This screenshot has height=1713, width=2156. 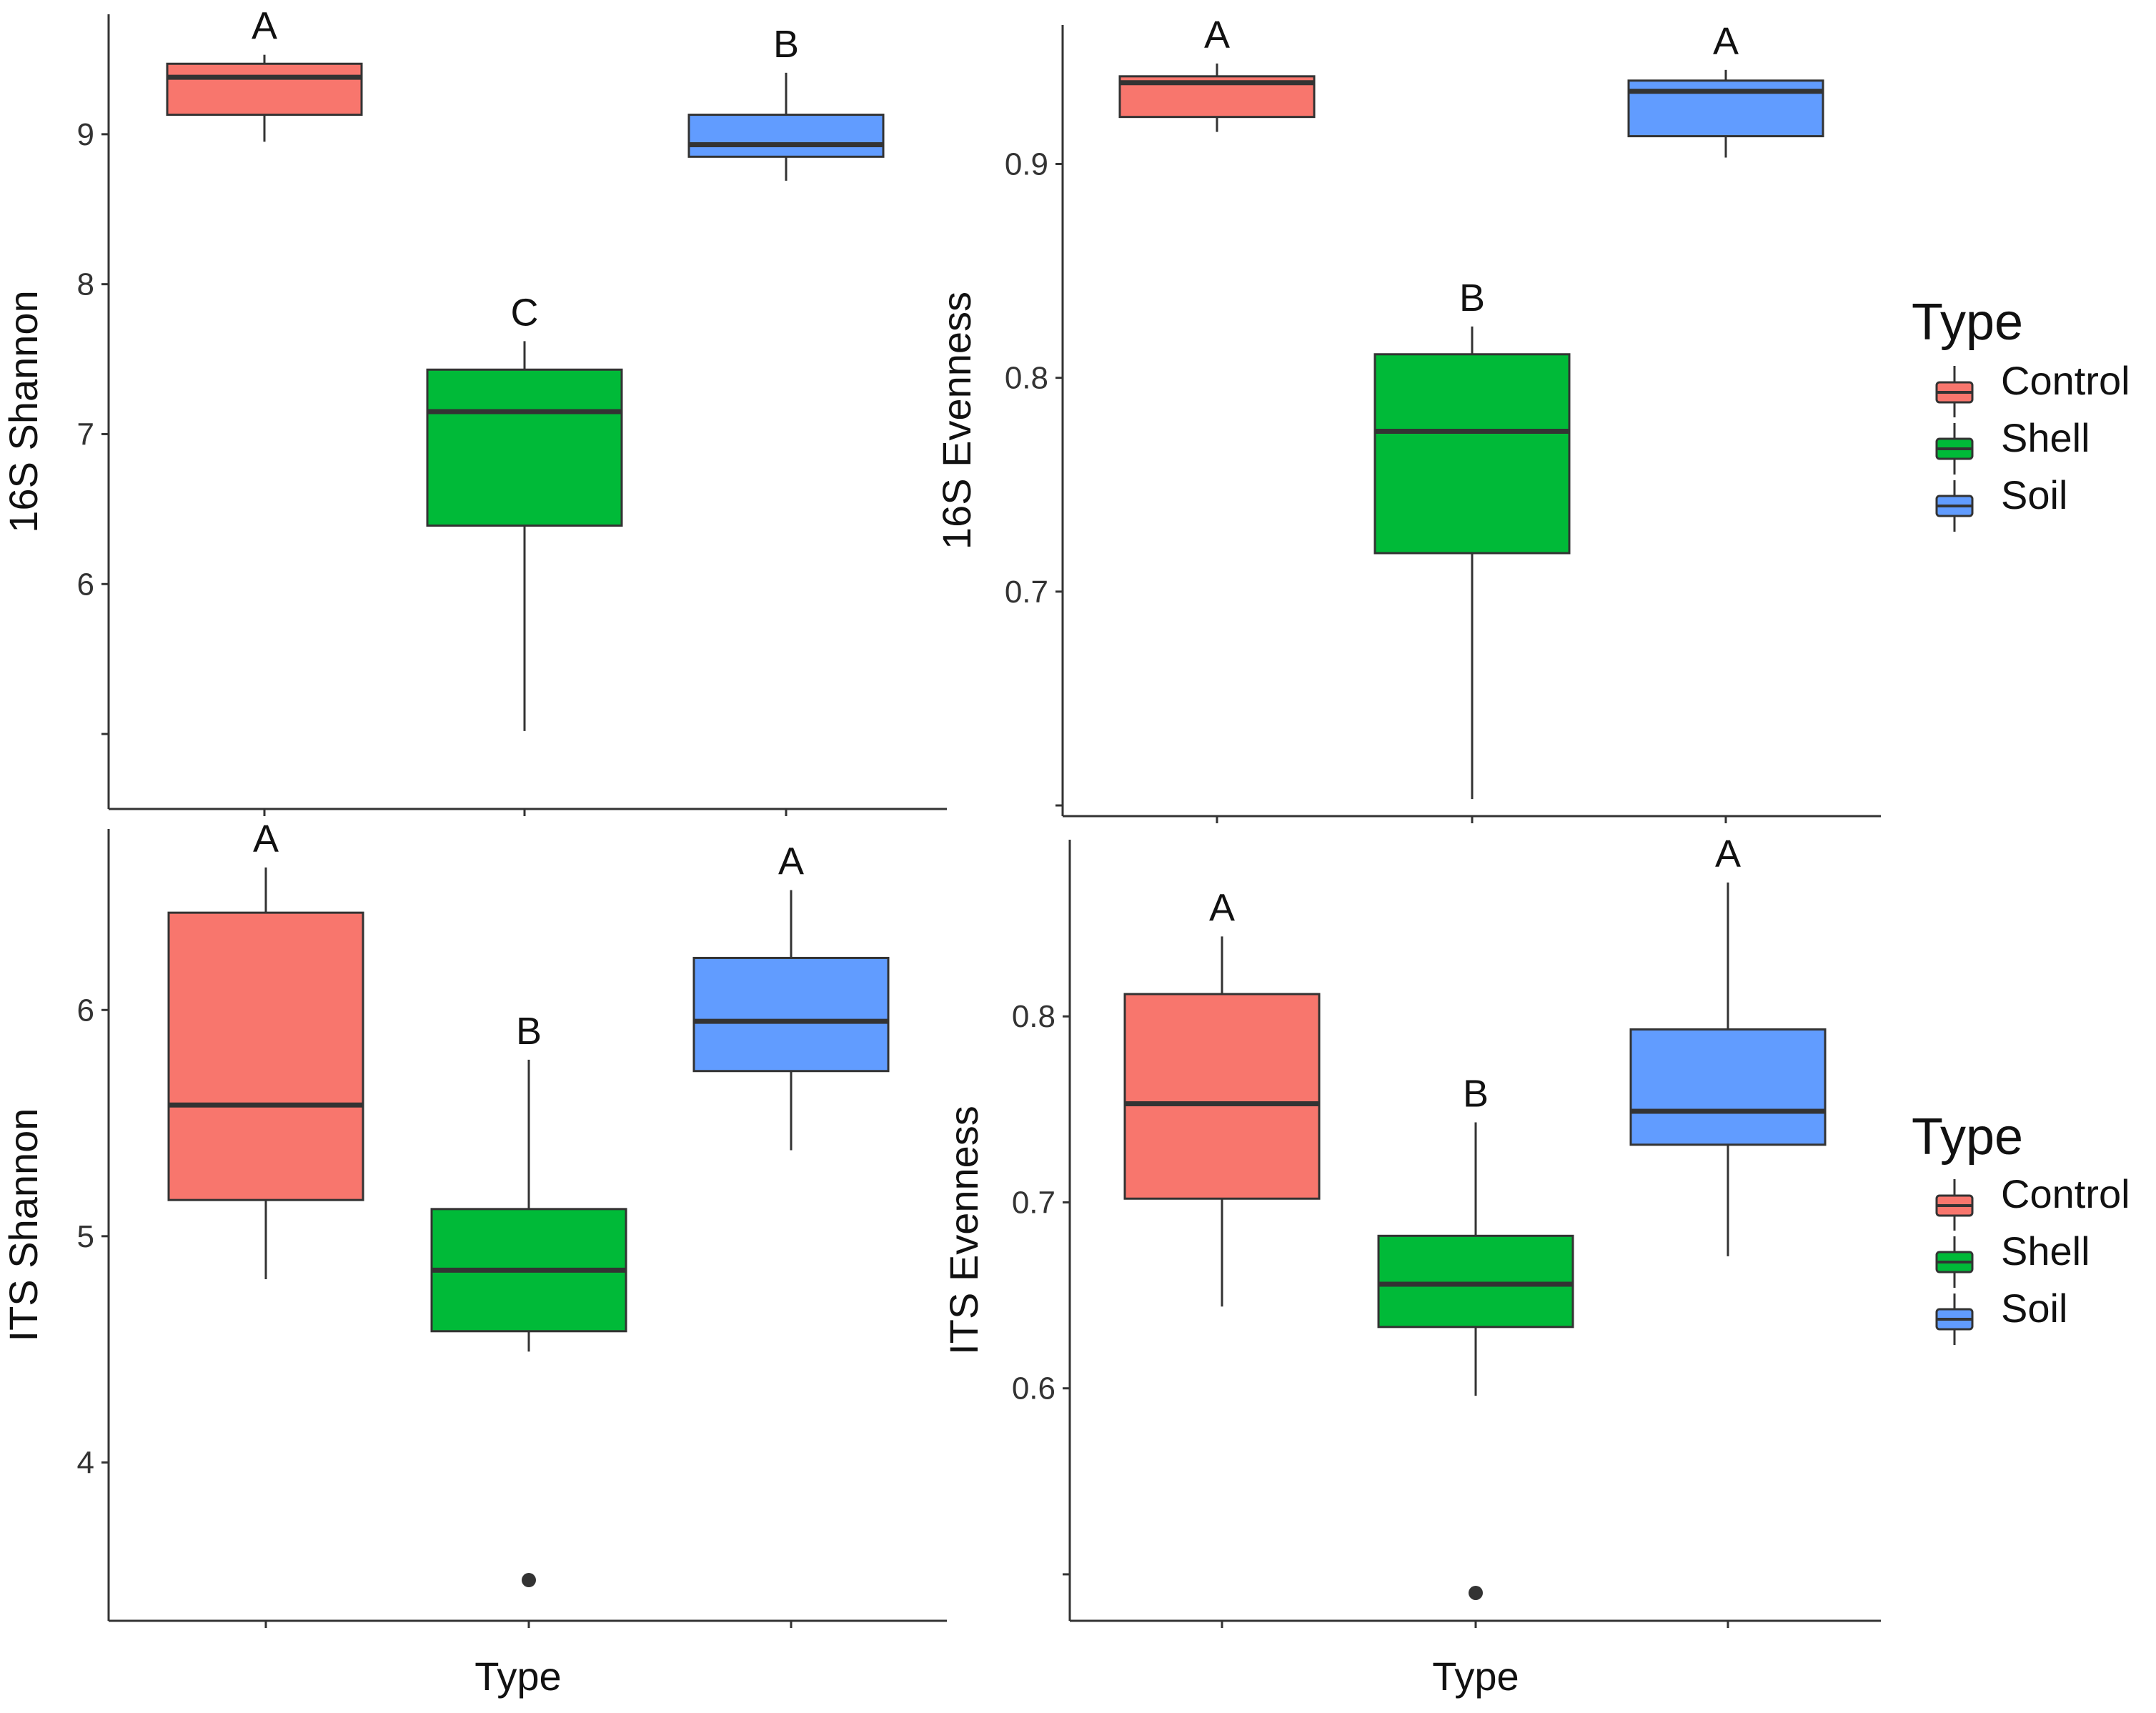 What do you see at coordinates (85, 134) in the screenshot?
I see `y-tick-label: 9` at bounding box center [85, 134].